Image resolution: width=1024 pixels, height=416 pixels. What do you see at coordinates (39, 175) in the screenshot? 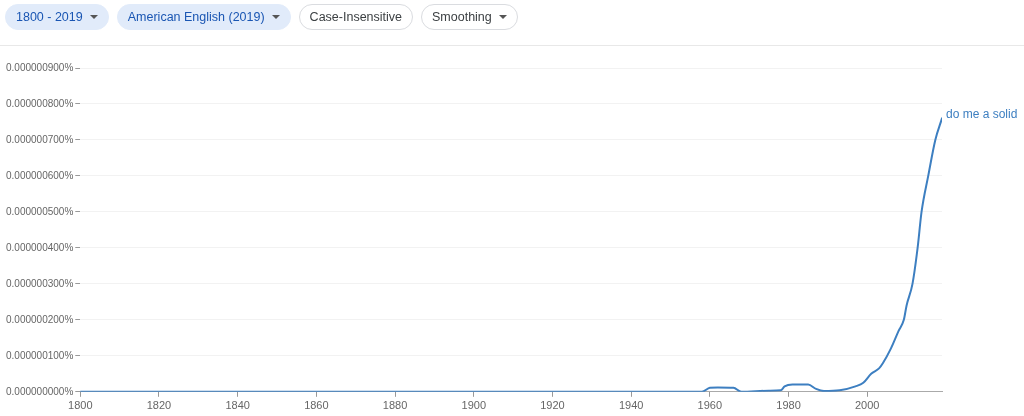
I see `y-tick-label: 0.000000600%` at bounding box center [39, 175].